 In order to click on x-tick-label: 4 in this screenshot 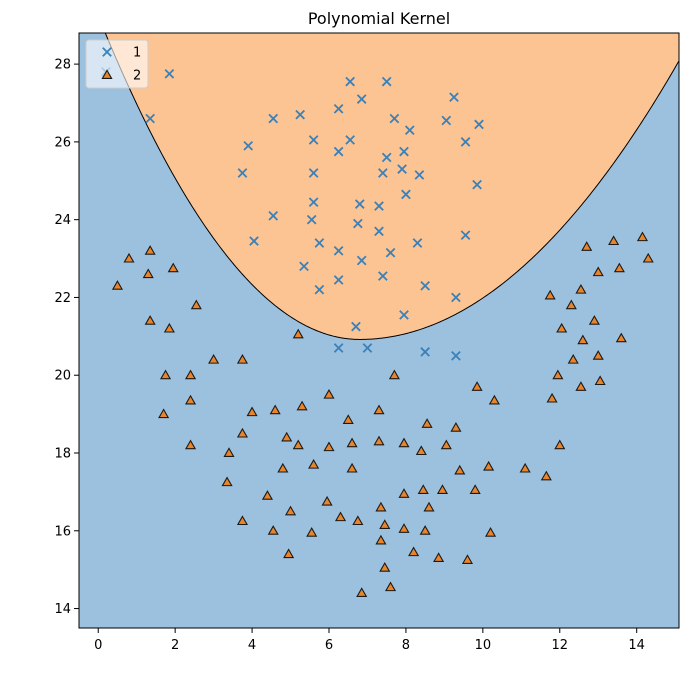, I will do `click(252, 645)`.